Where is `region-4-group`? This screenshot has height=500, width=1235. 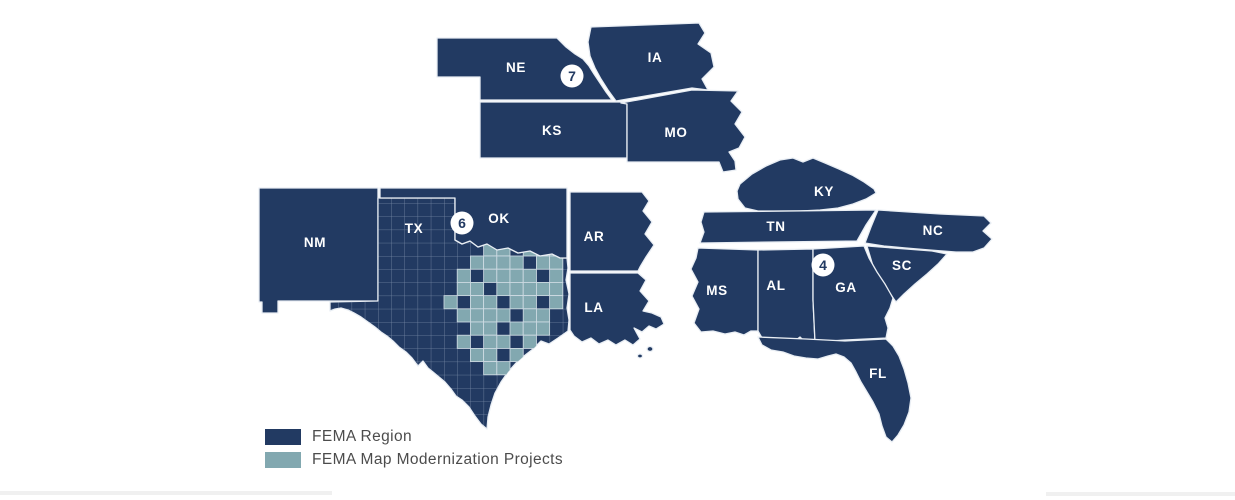 region-4-group is located at coordinates (841, 300).